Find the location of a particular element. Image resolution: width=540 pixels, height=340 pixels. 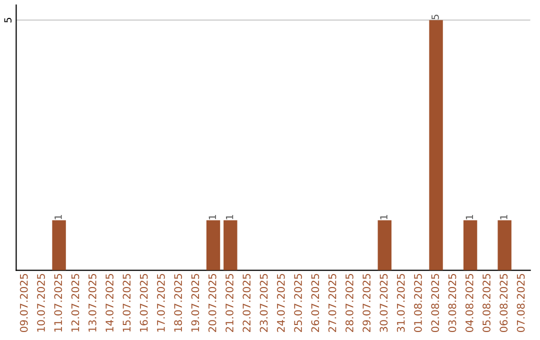

x-tick-label: 14.07.2025 is located at coordinates (110, 303).